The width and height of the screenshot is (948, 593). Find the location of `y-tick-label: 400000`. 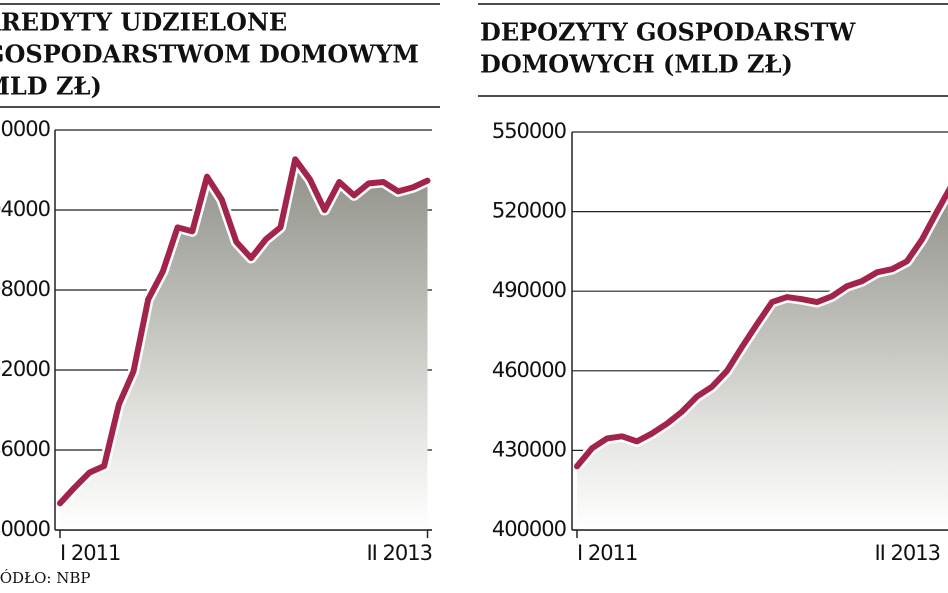

y-tick-label: 400000 is located at coordinates (529, 529).